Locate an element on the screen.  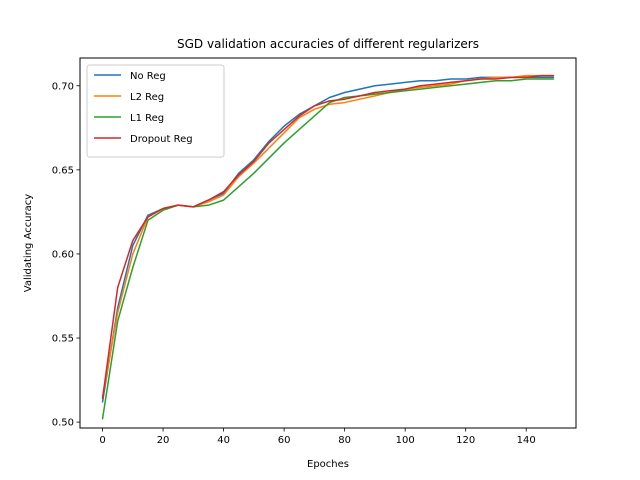
legend-label: L1 Reg is located at coordinates (147, 118).